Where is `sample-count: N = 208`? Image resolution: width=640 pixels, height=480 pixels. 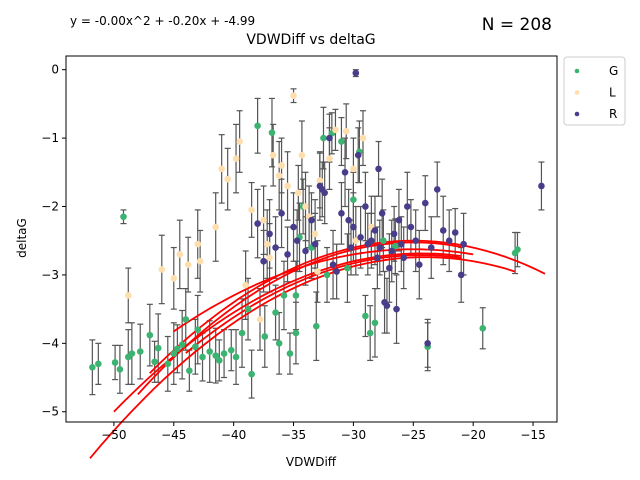 sample-count: N = 208 is located at coordinates (517, 25).